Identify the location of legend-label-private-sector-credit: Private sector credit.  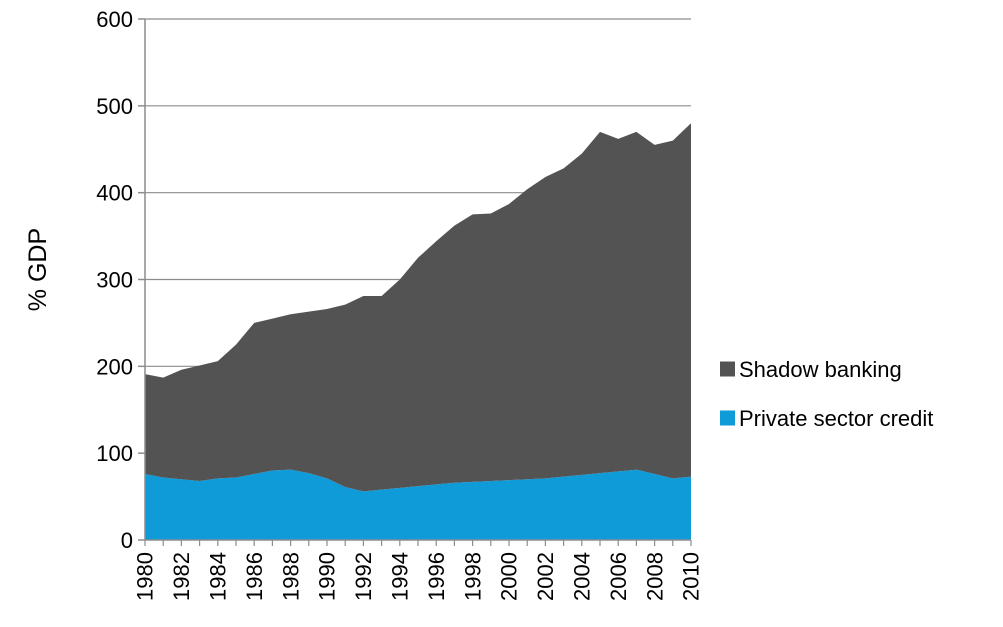
(836, 418).